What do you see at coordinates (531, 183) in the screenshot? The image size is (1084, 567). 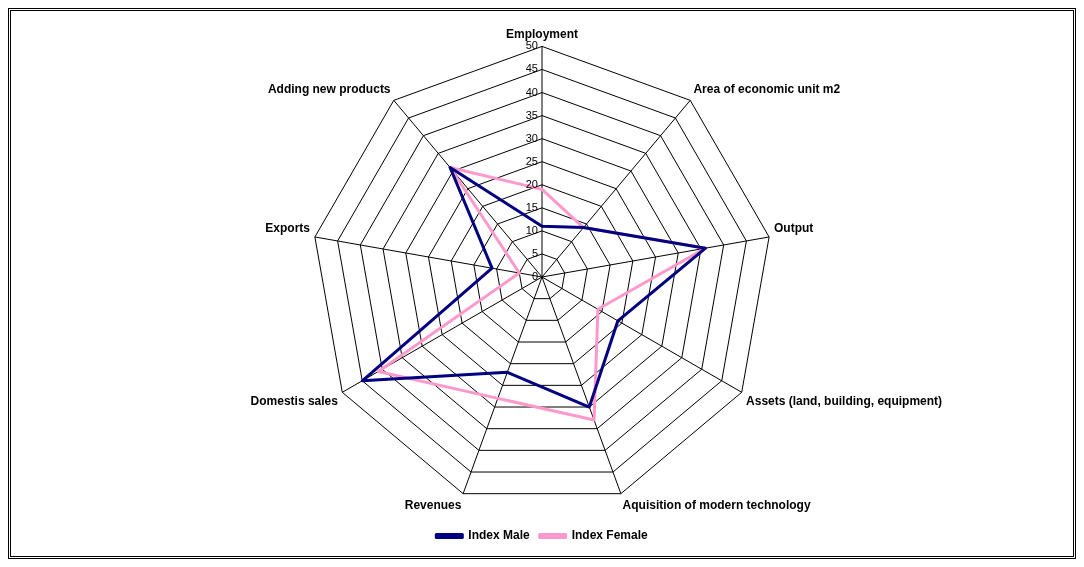 I see `y-tick-label: 20` at bounding box center [531, 183].